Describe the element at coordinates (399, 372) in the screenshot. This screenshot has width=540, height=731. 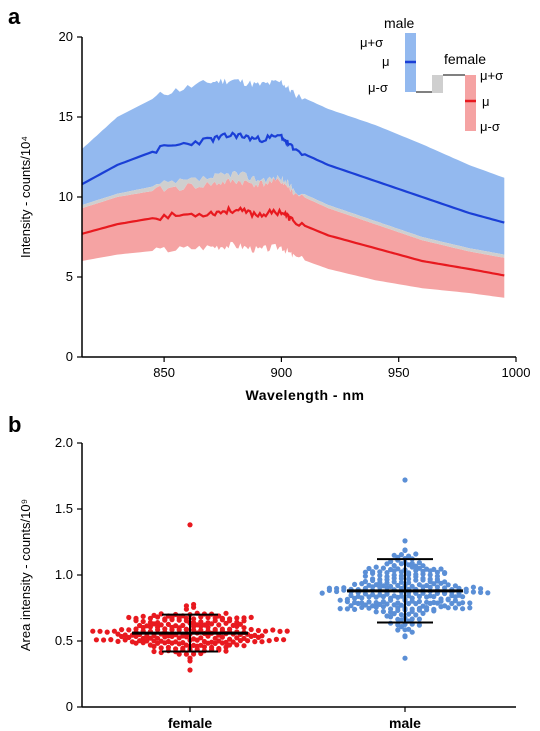
I see `a-x-tick-label: 950` at that location.